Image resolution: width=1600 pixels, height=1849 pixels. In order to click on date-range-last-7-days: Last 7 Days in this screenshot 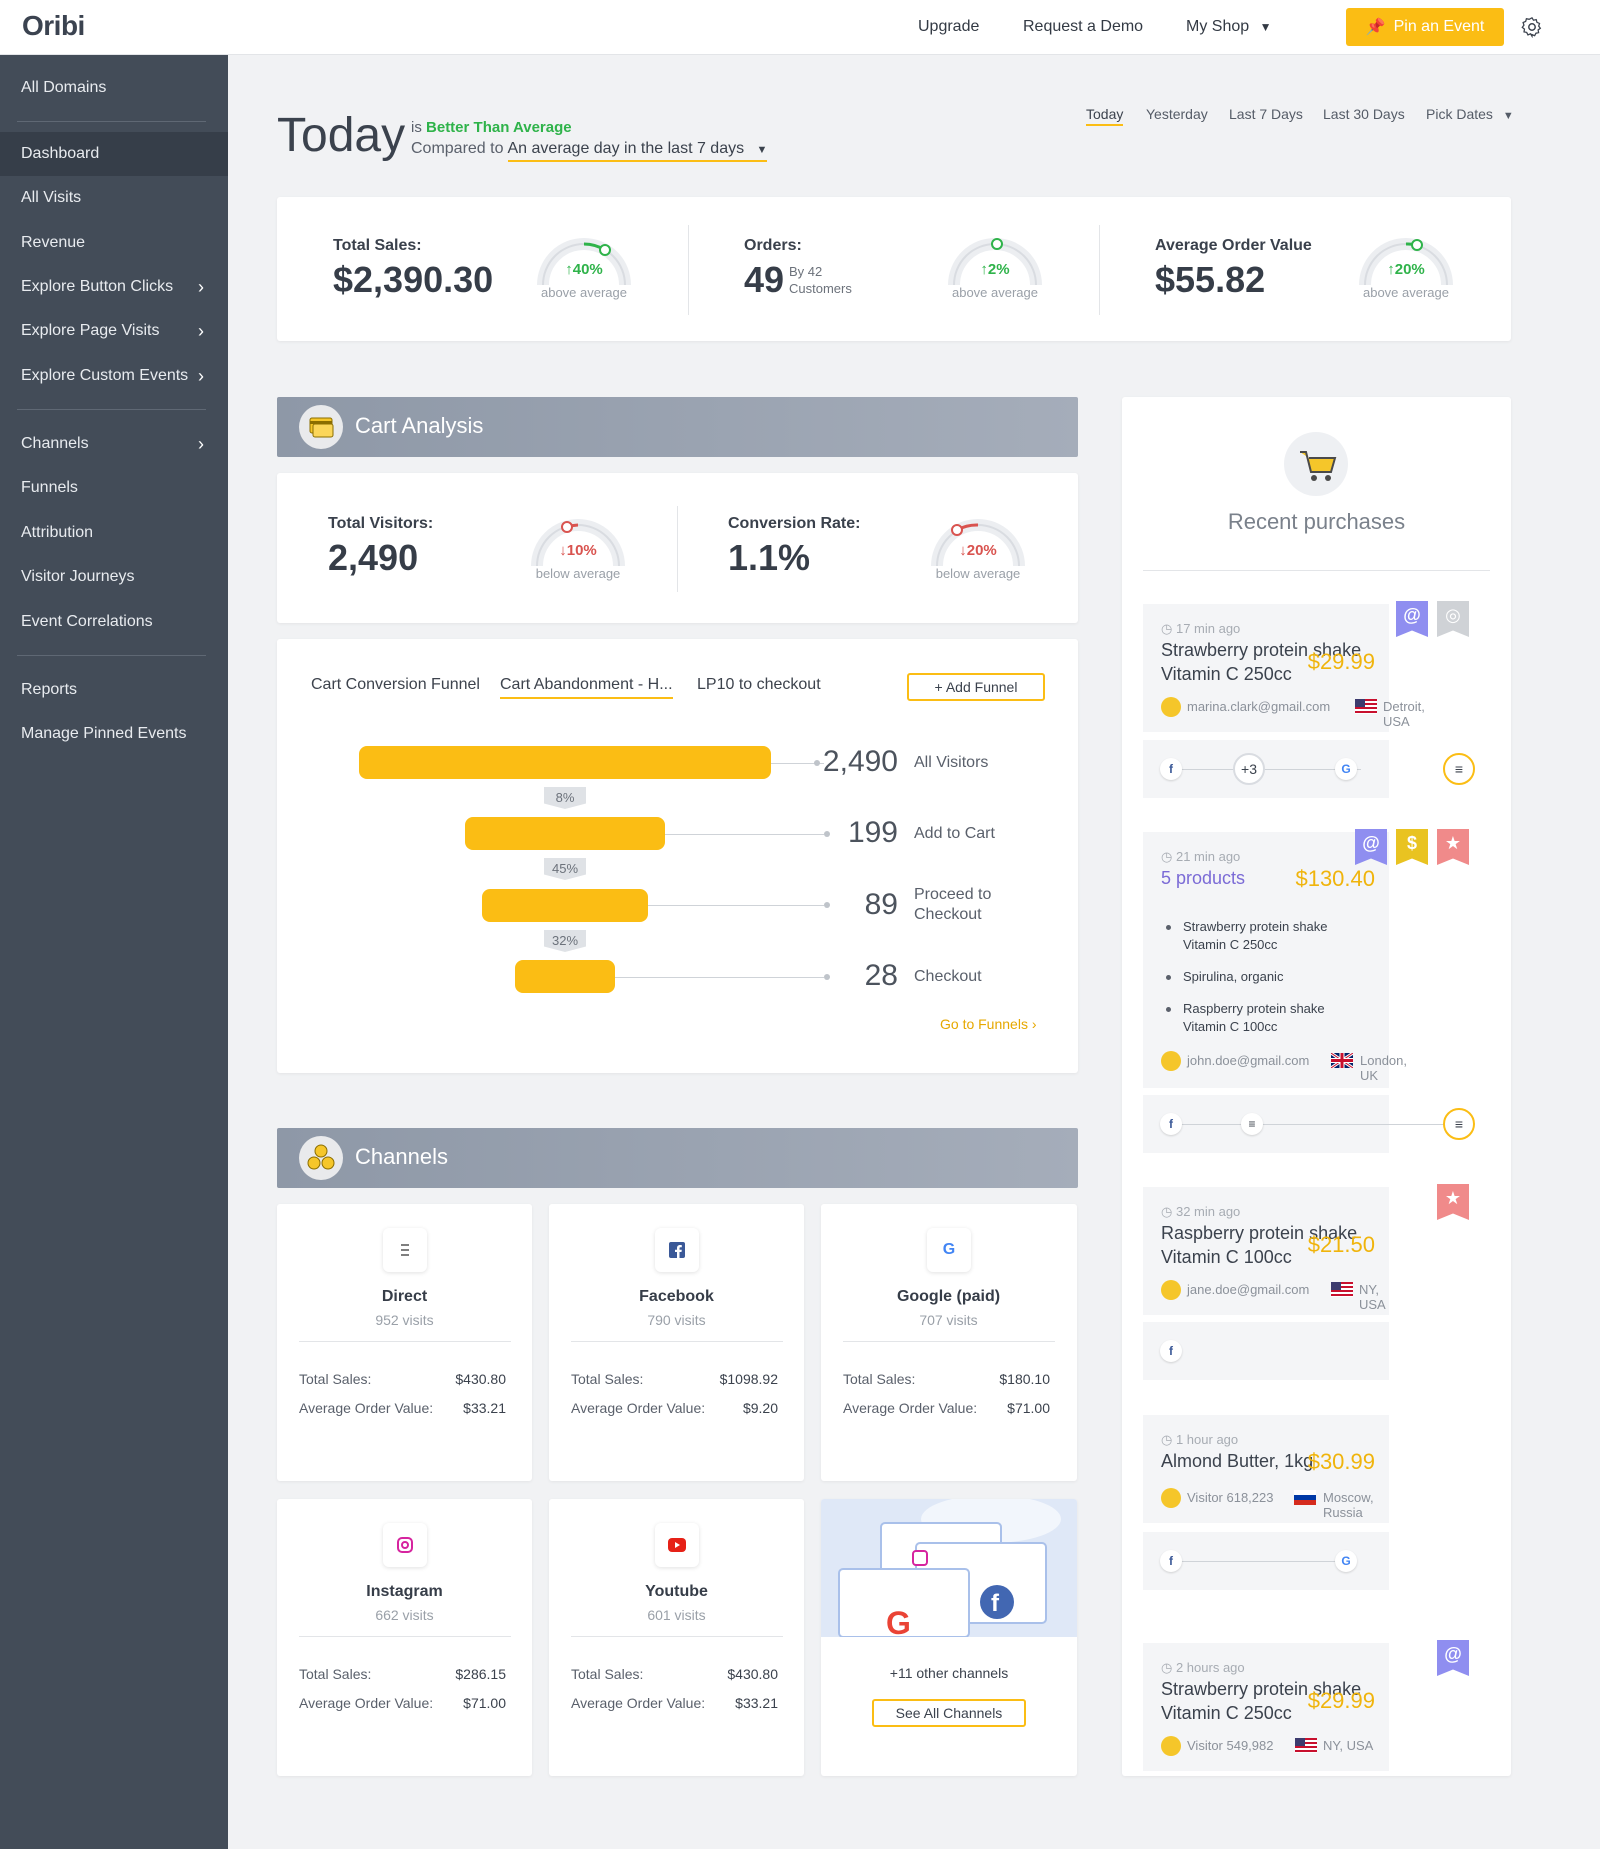, I will do `click(1266, 114)`.